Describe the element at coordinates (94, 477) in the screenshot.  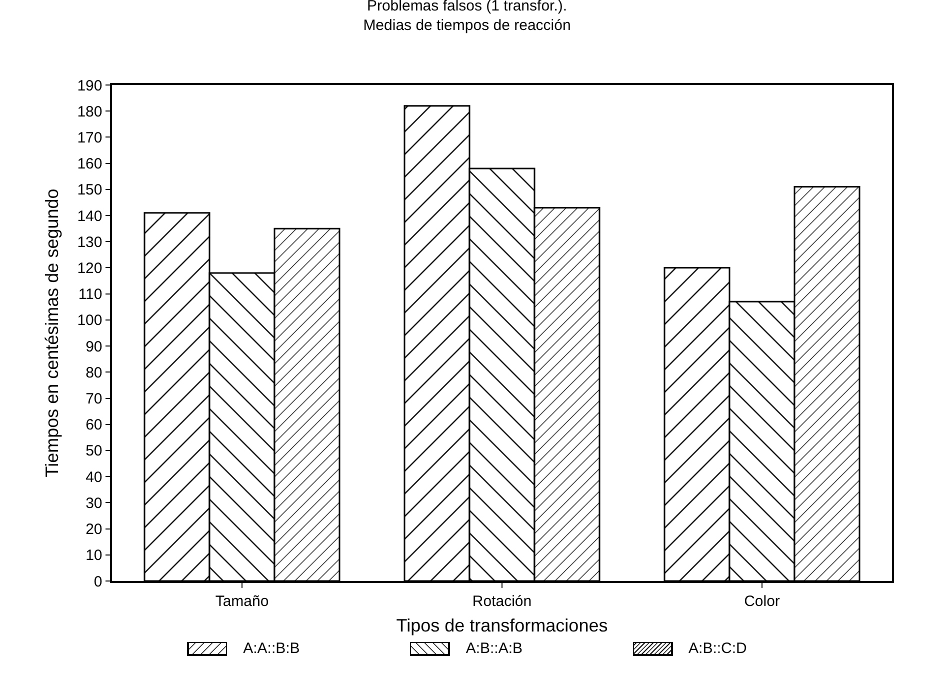
I see `y-tick-label: 40` at that location.